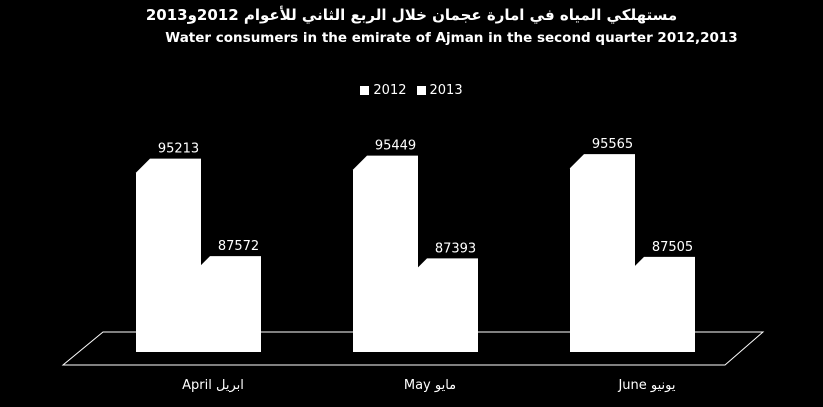 The image size is (823, 407). What do you see at coordinates (365, 90) in the screenshot?
I see `legend-swatch-2012` at bounding box center [365, 90].